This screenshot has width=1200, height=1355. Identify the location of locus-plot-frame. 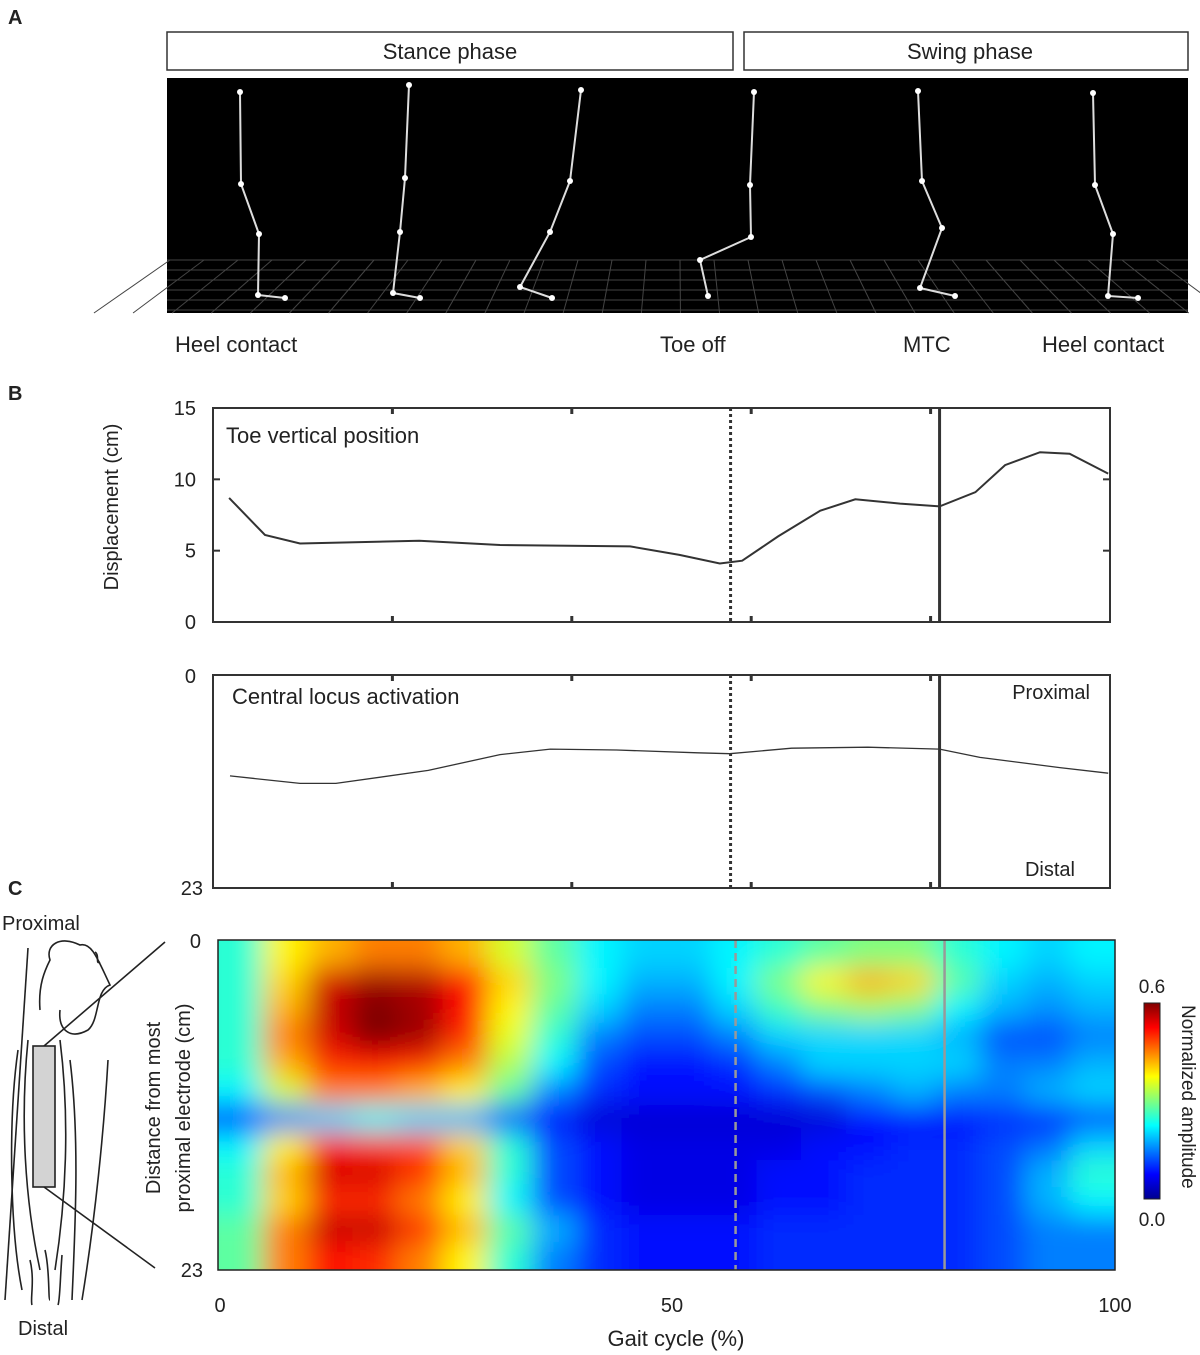
(661, 781).